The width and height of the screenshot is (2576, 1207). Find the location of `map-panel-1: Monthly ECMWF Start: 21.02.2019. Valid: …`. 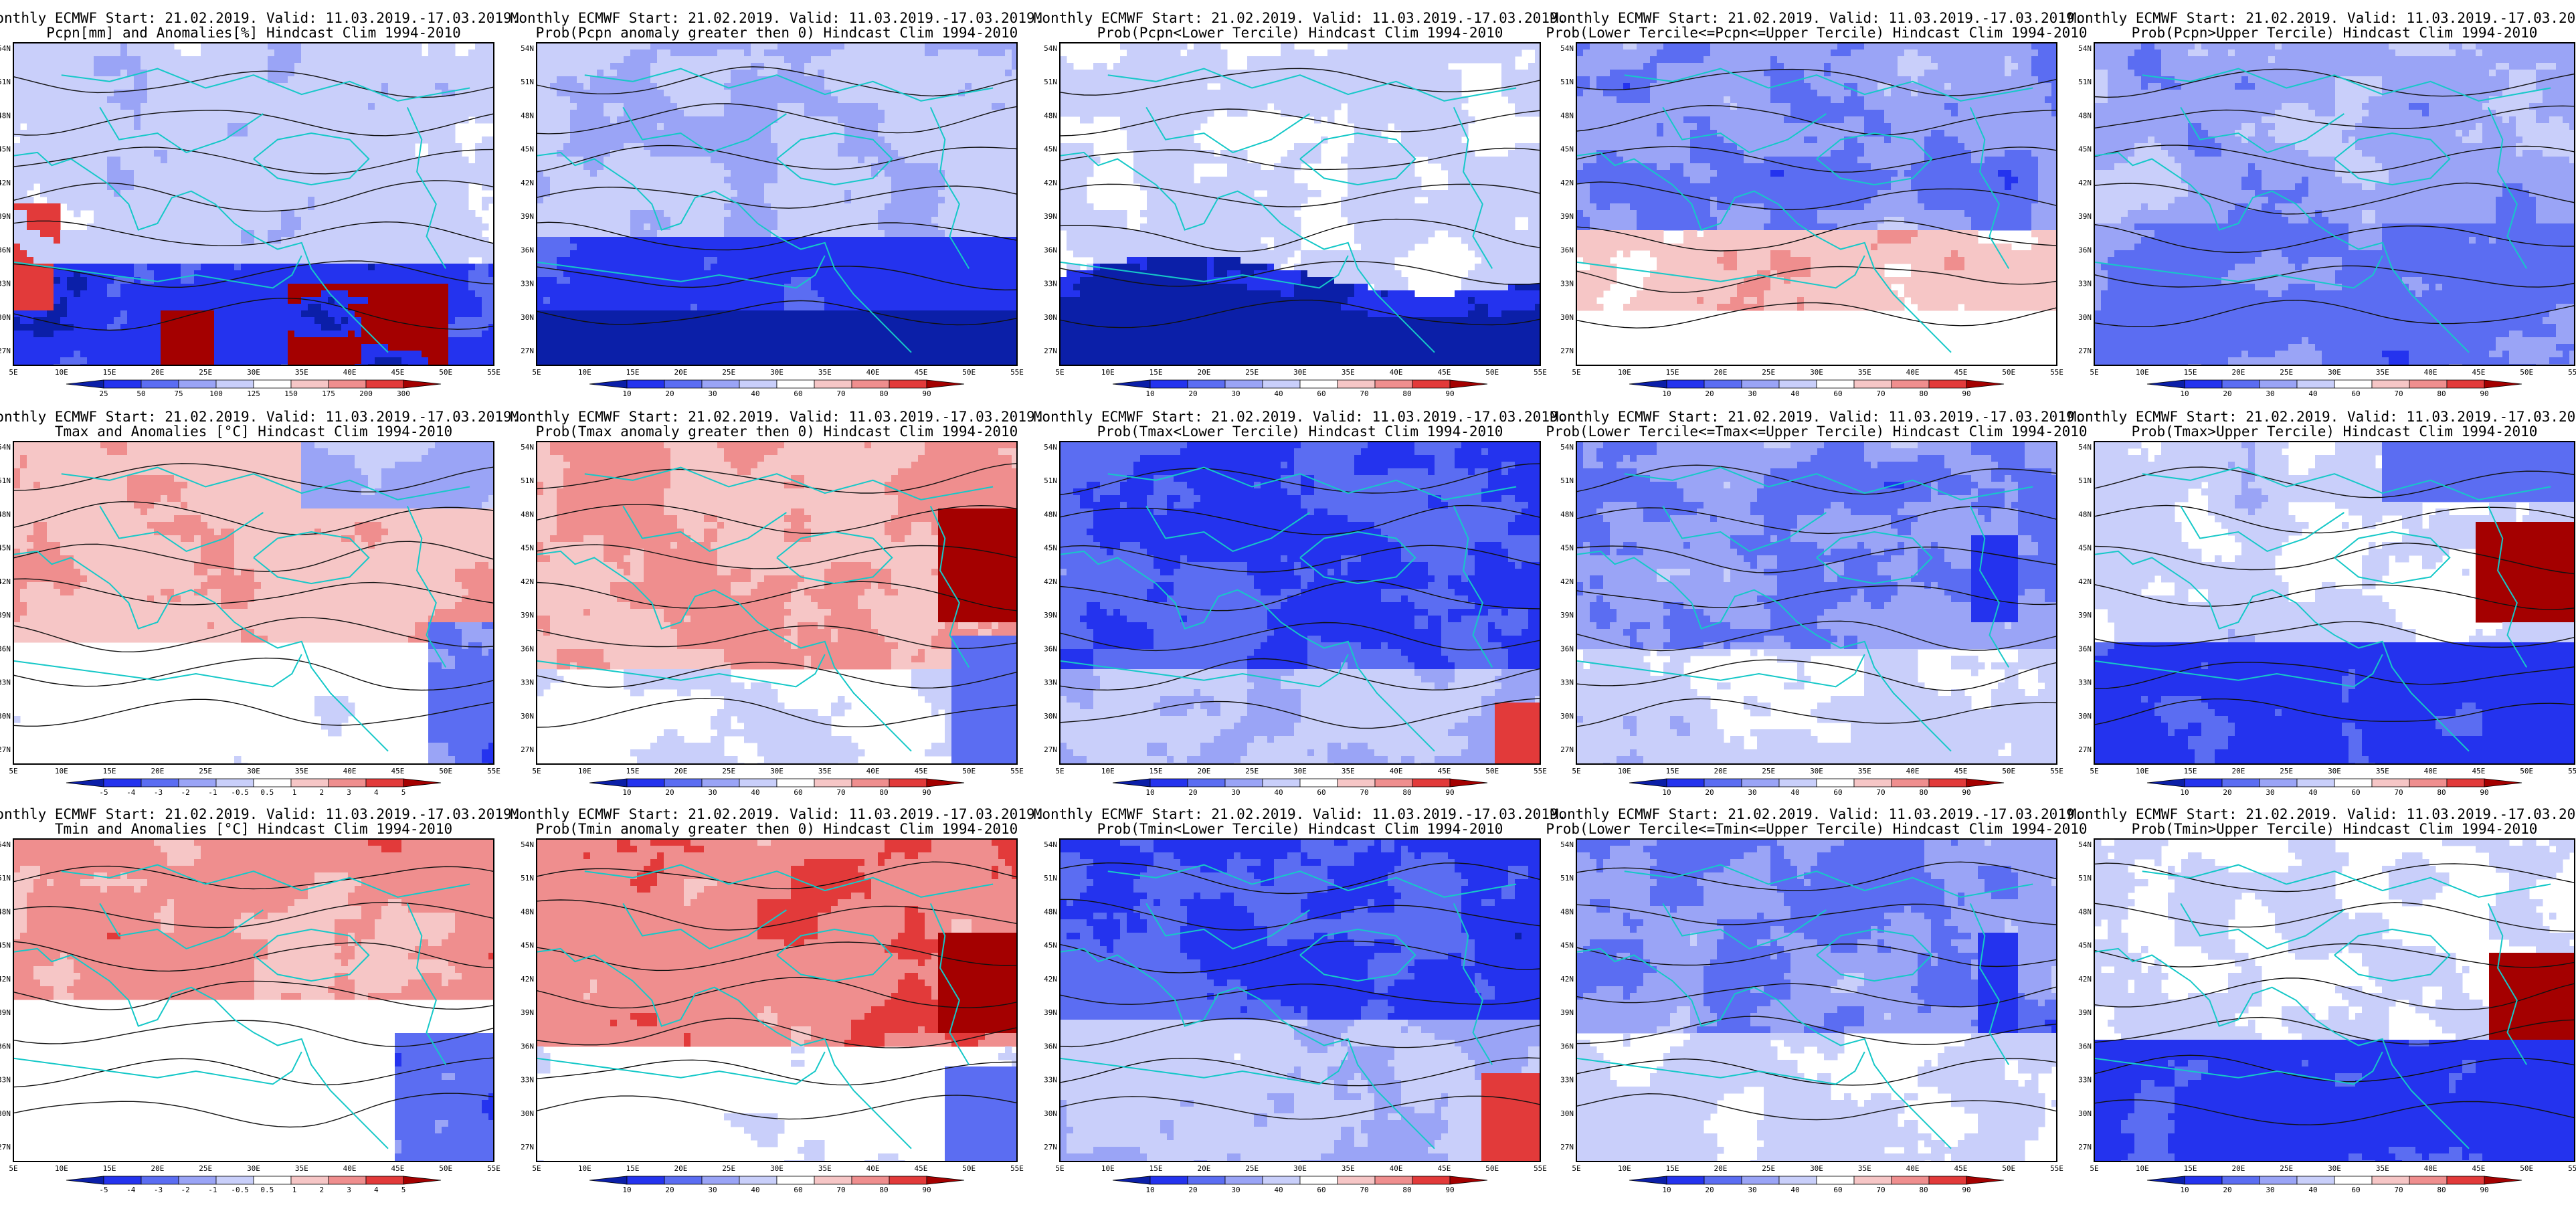

map-panel-1: Monthly ECMWF Start: 21.02.2019. Valid: … is located at coordinates (260, 204).